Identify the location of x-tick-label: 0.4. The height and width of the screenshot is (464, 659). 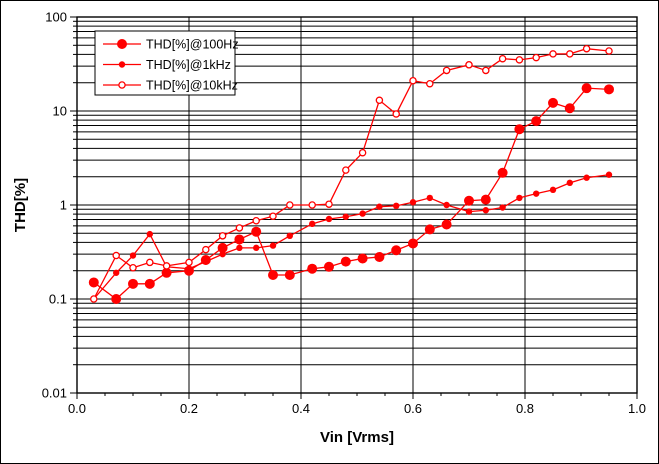
(301, 408).